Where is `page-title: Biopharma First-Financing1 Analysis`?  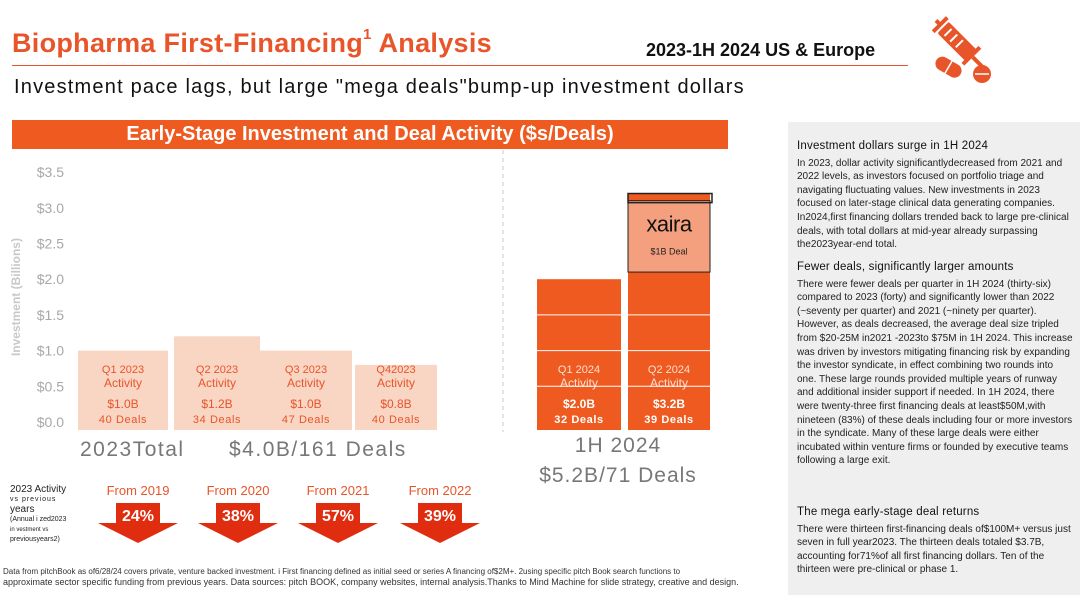 page-title: Biopharma First-Financing1 Analysis is located at coordinates (252, 42).